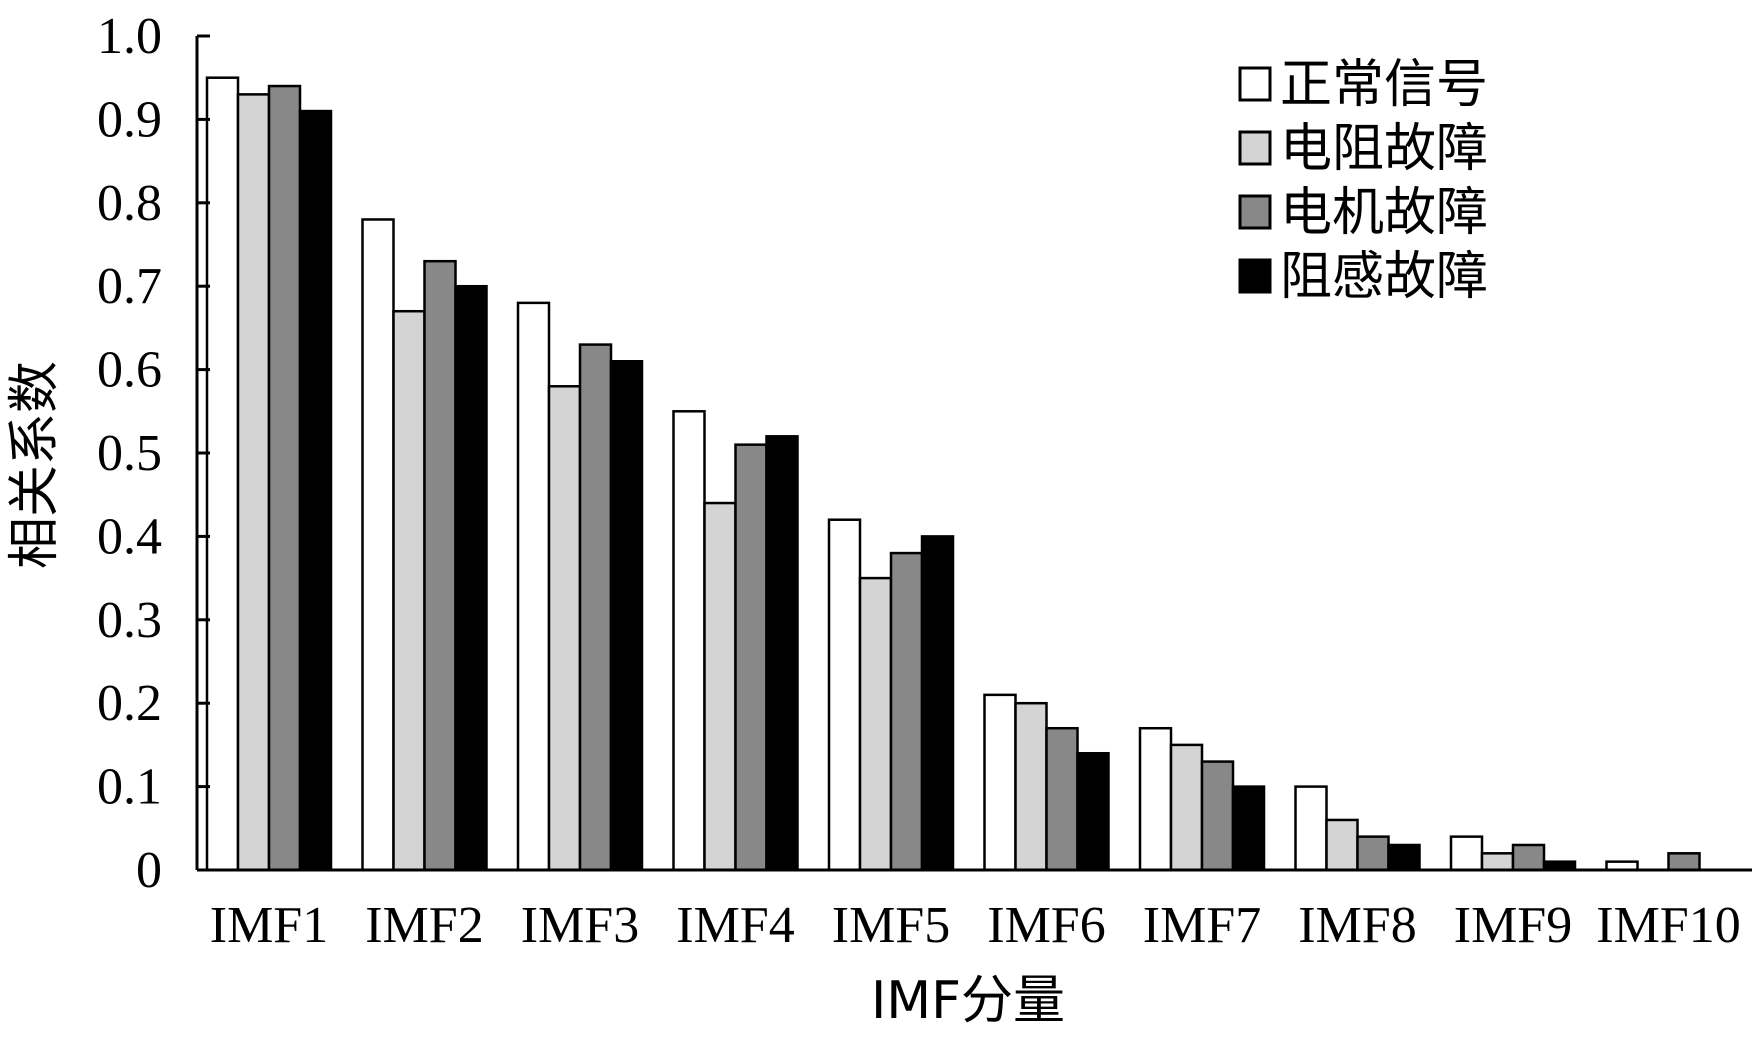 The height and width of the screenshot is (1042, 1756). What do you see at coordinates (129, 787) in the screenshot?
I see `y-tick-label: 0.1` at bounding box center [129, 787].